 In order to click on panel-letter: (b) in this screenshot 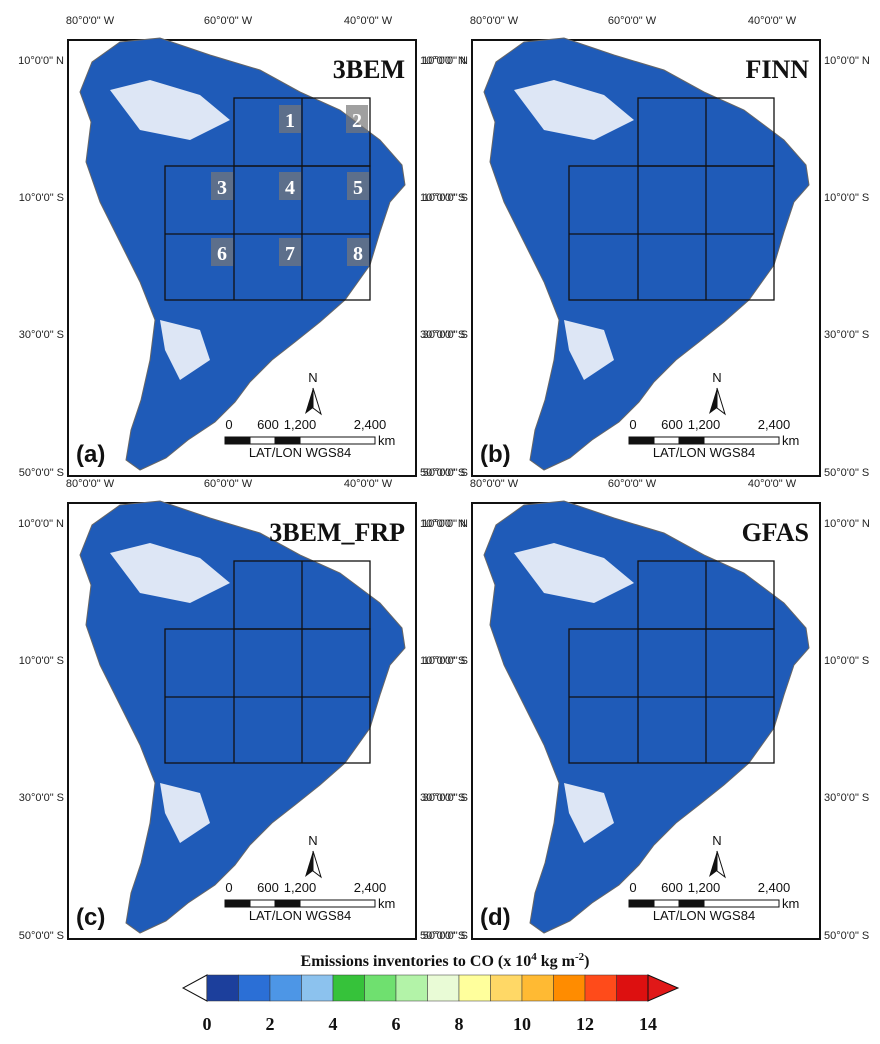, I will do `click(495, 454)`.